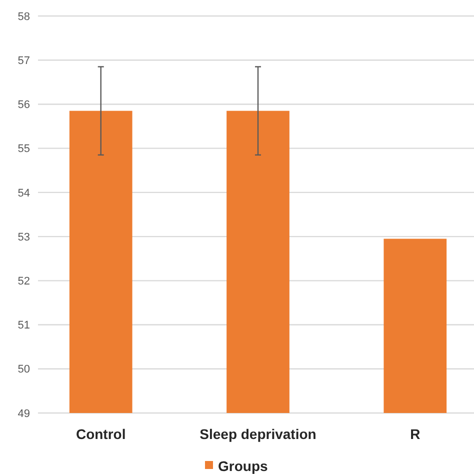 The height and width of the screenshot is (474, 474). Describe the element at coordinates (24, 237) in the screenshot. I see `y-tick-label: 53` at that location.